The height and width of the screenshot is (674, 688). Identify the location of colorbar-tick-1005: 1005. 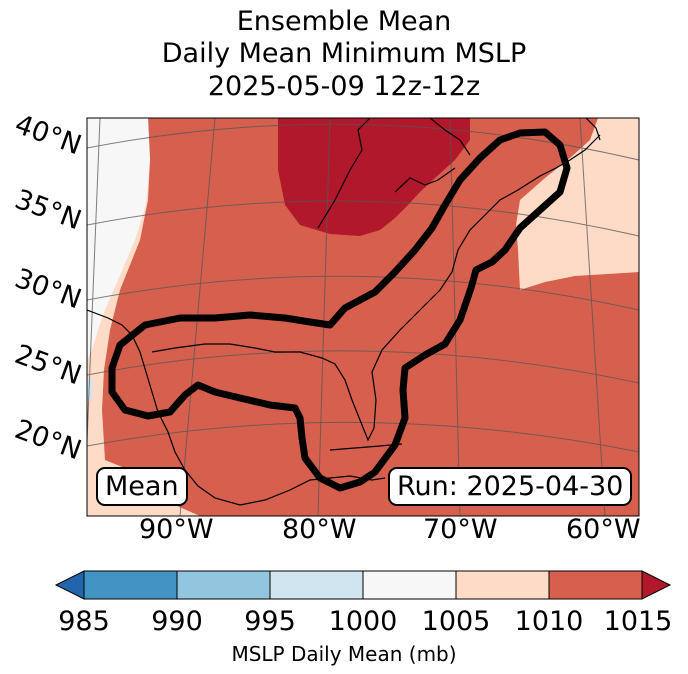
(456, 621).